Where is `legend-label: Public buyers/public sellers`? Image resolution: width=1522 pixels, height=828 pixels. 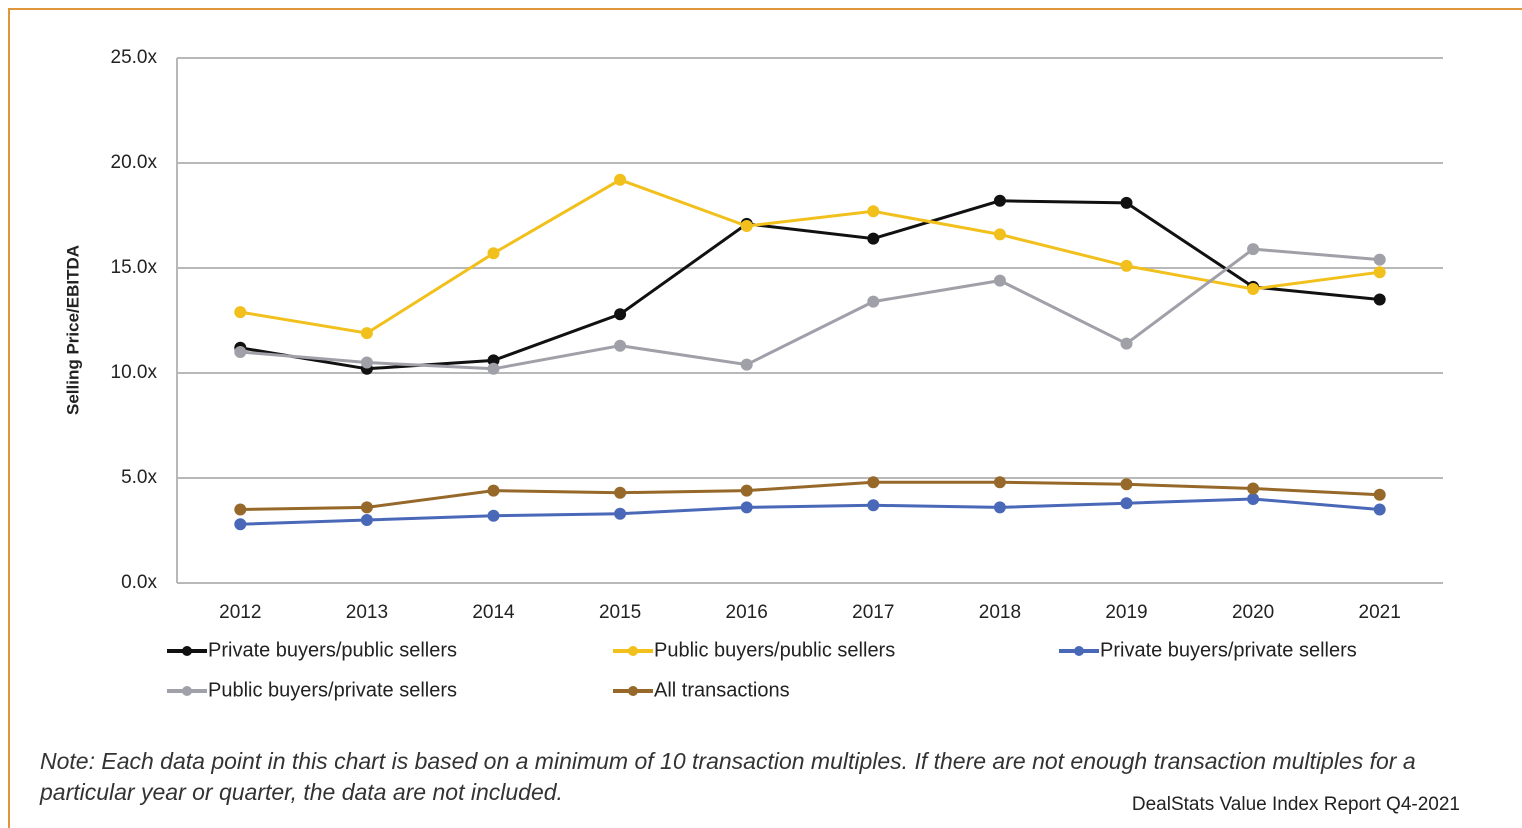
legend-label: Public buyers/public sellers is located at coordinates (774, 650).